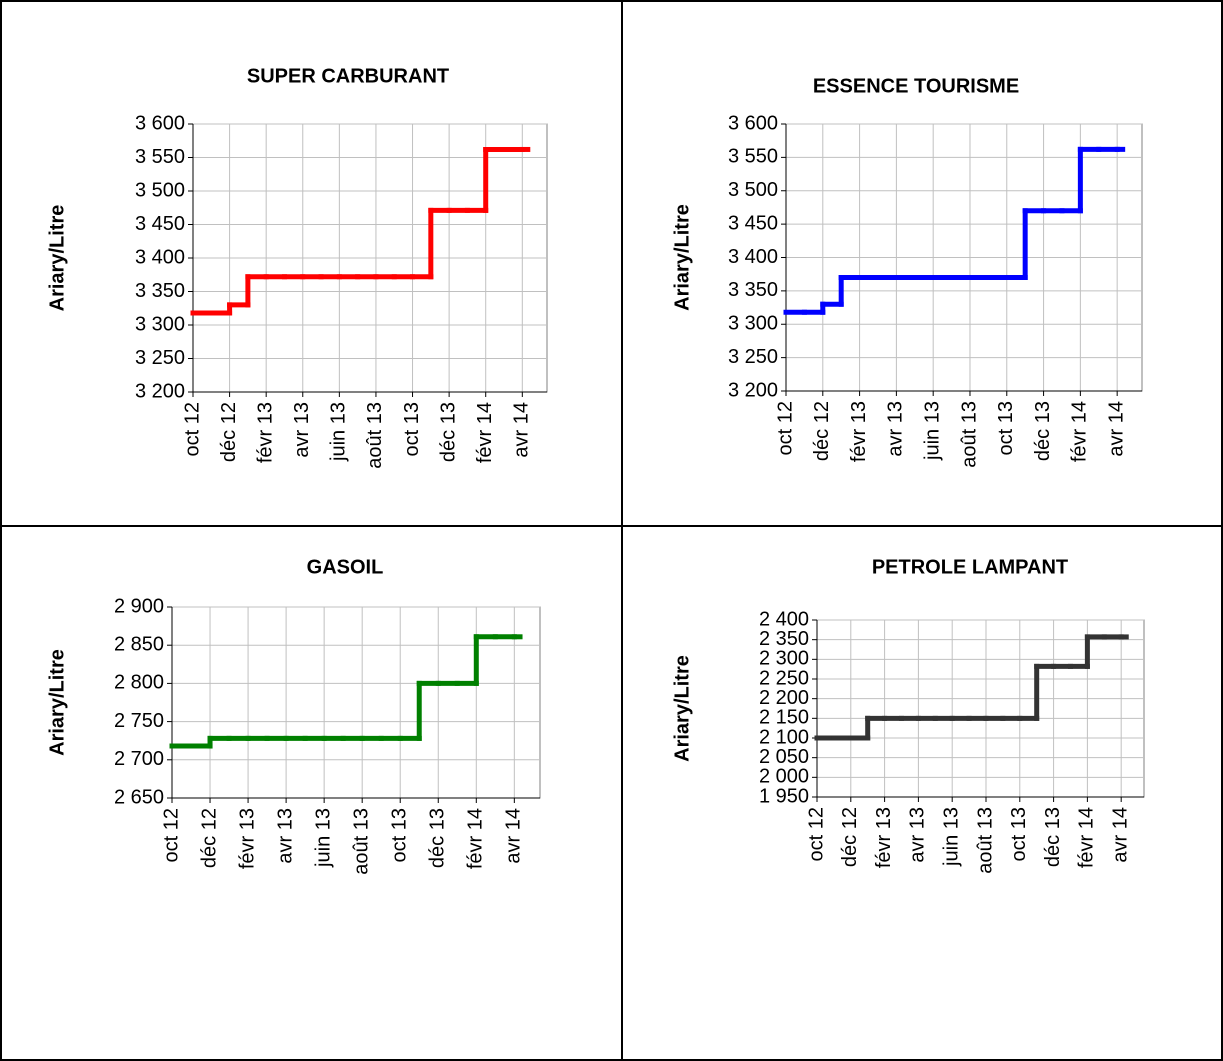 Image resolution: width=1223 pixels, height=1061 pixels. Describe the element at coordinates (139, 759) in the screenshot. I see `y-tick-label: 2 700` at that location.